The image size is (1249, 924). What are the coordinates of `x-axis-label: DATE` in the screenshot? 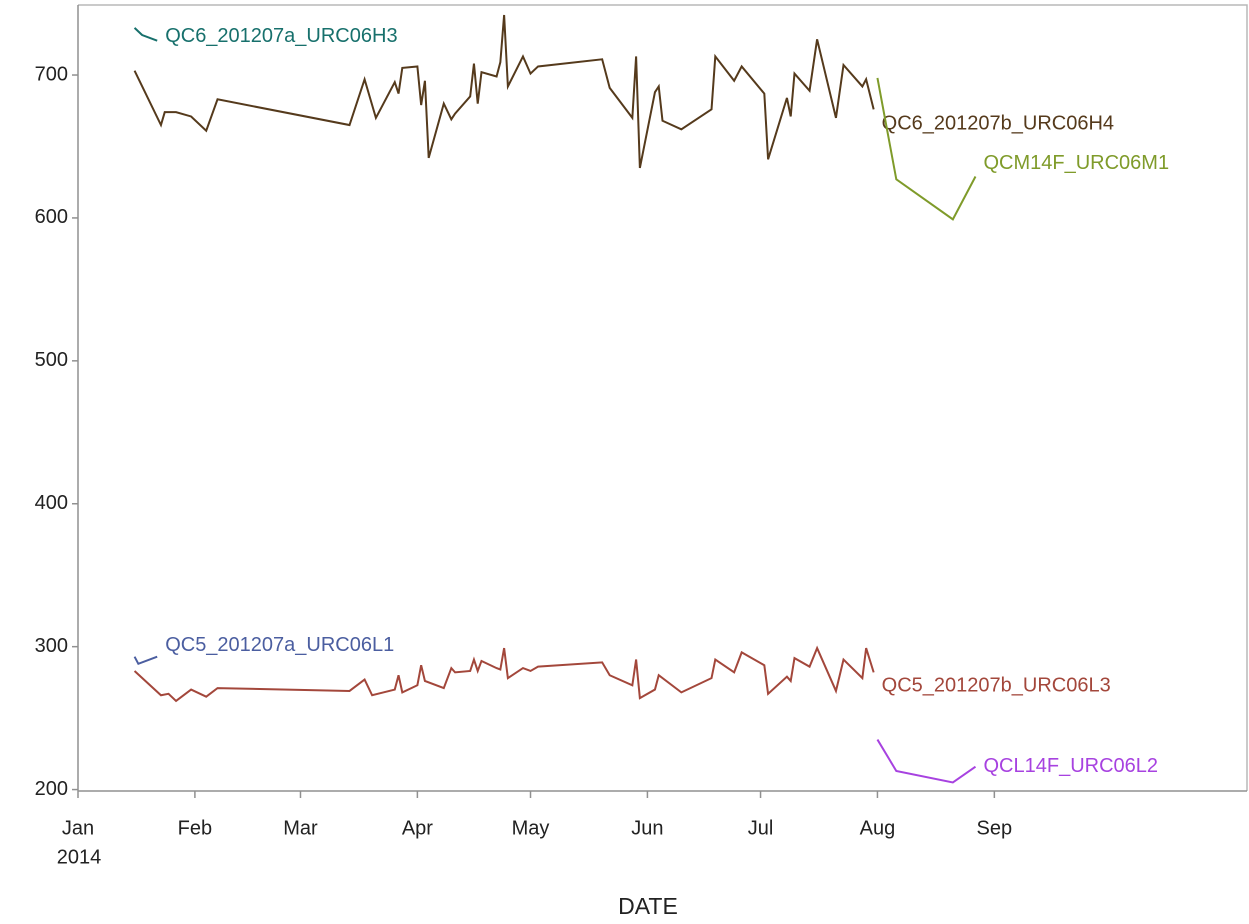 It's located at (648, 906).